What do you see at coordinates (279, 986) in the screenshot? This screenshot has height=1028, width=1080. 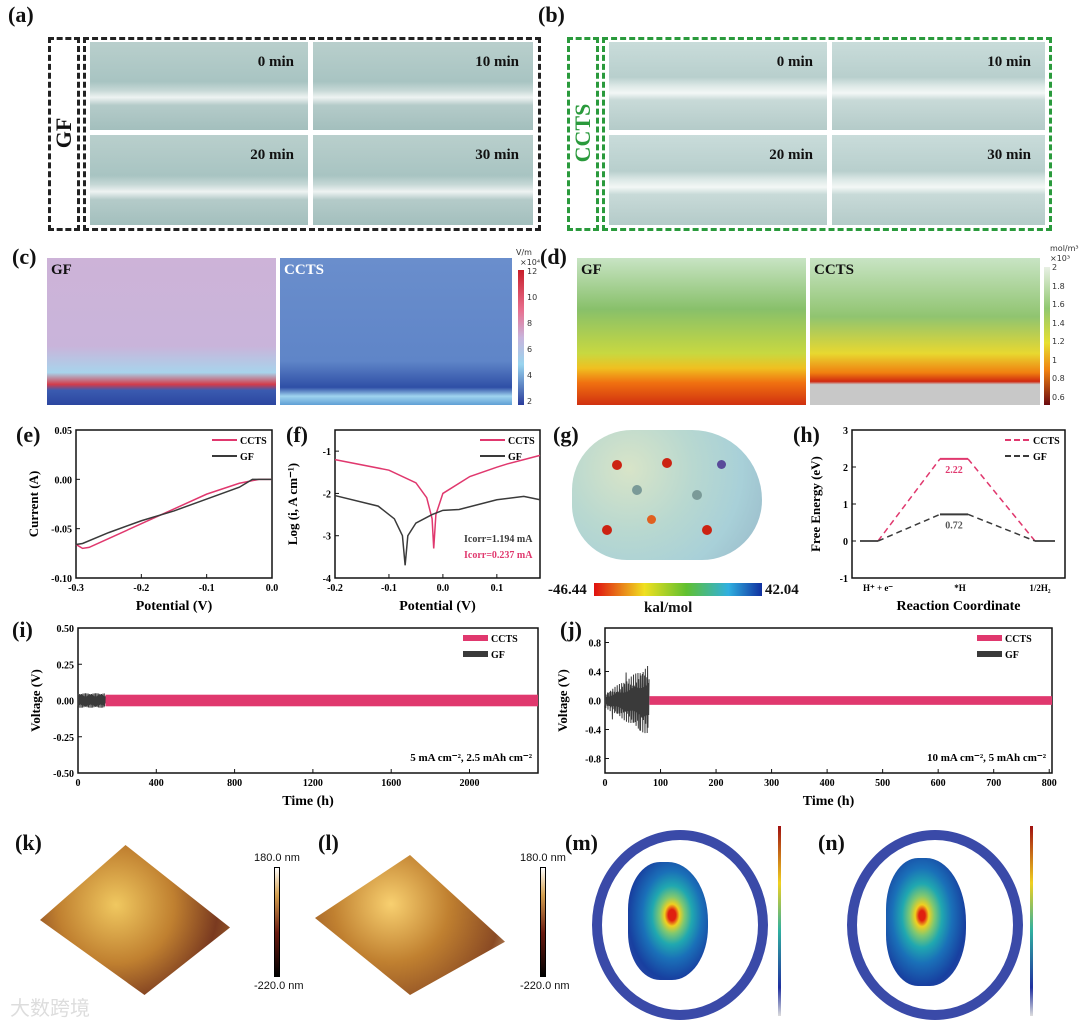 I see `k-afm-min: -220.0 nm` at bounding box center [279, 986].